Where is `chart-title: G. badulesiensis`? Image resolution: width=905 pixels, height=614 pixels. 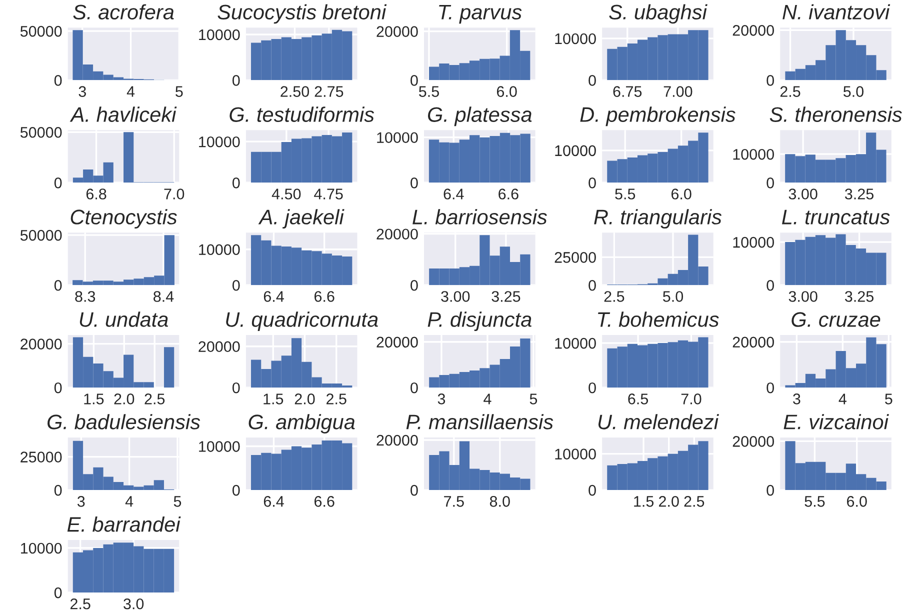
chart-title: G. badulesiensis is located at coordinates (124, 422).